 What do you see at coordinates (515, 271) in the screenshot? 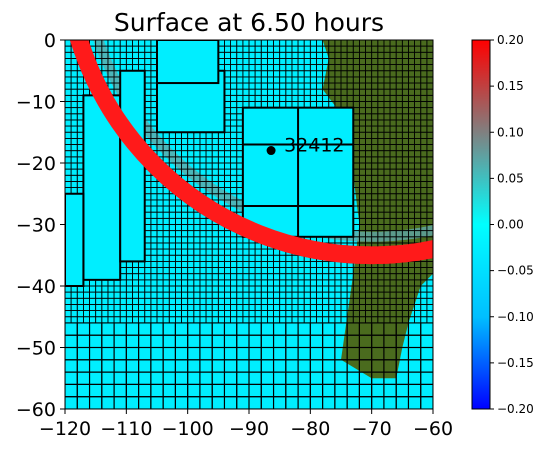
I see `colorbar-tick-label: −0.05` at bounding box center [515, 271].